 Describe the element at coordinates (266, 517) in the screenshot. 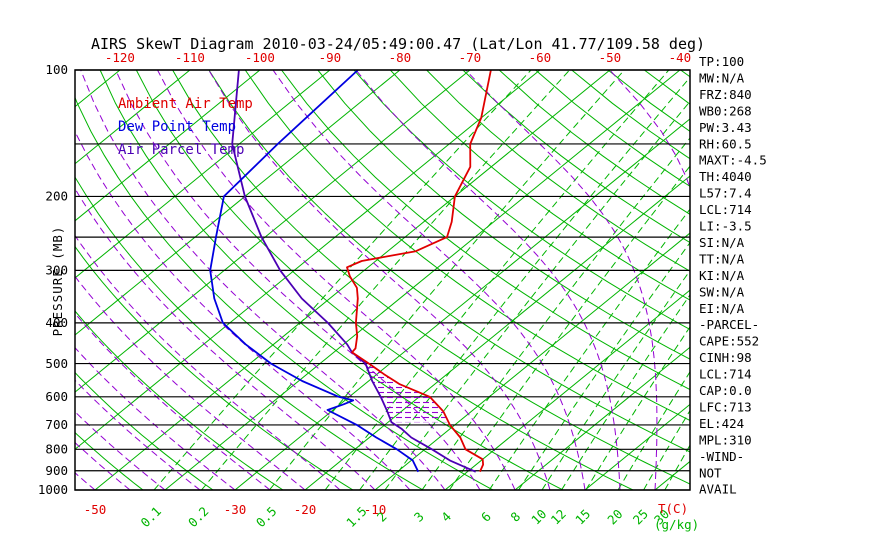

I see `mixing-ratio-tick-label: 0.5` at that location.